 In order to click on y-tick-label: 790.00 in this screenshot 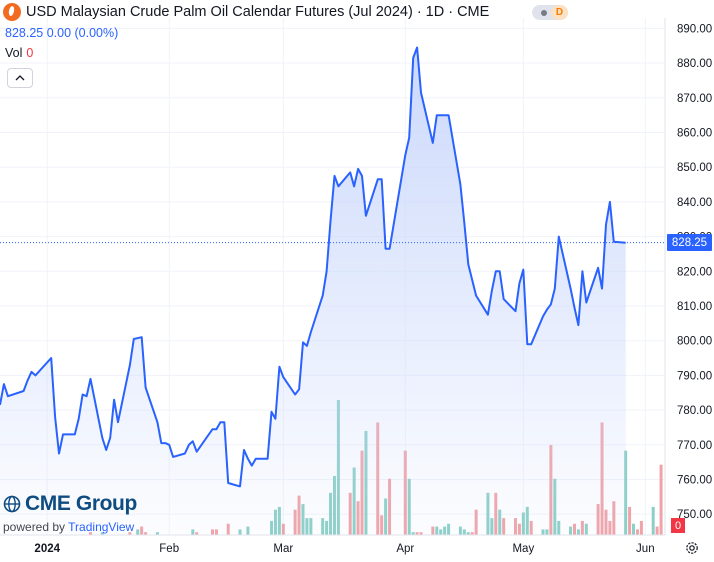, I will do `click(694, 376)`.